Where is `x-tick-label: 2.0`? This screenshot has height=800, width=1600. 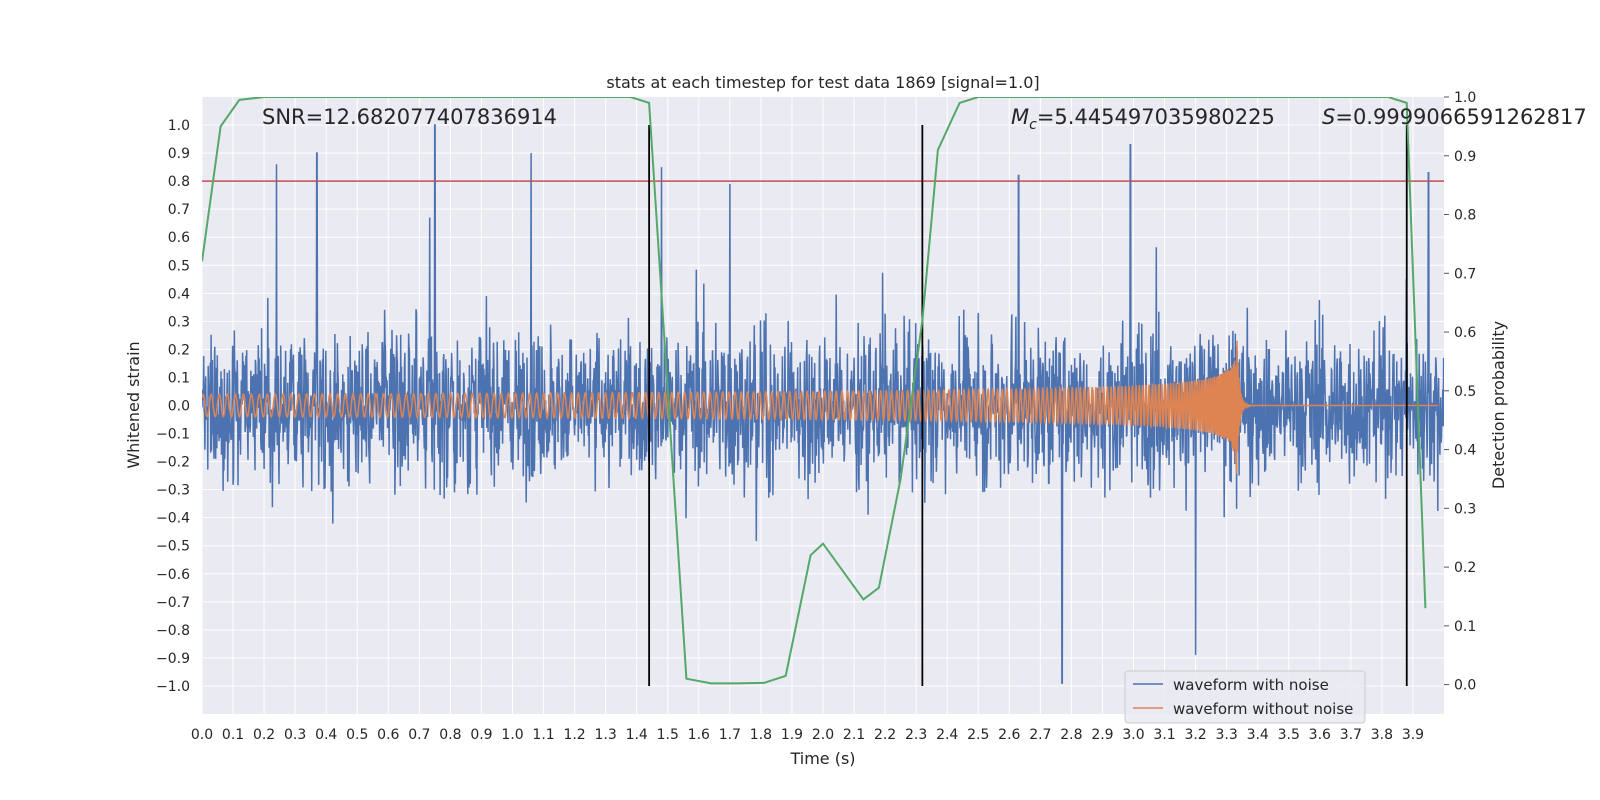 x-tick-label: 2.0 is located at coordinates (823, 735).